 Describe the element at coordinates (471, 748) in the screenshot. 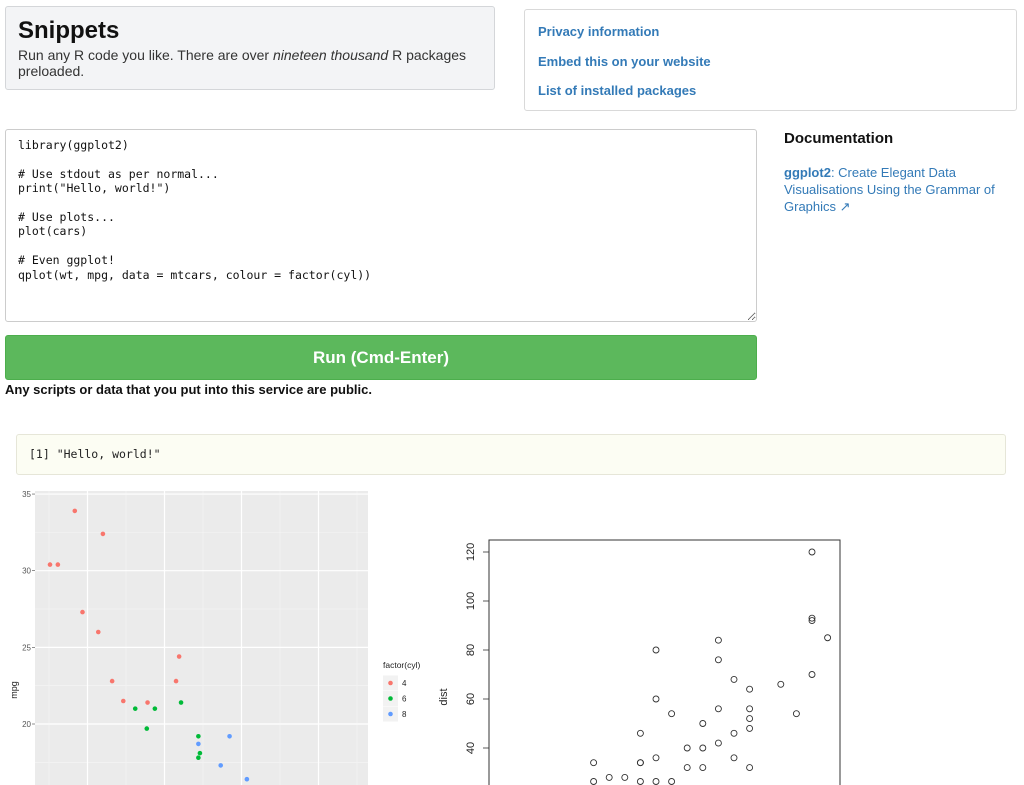

I see `y-tick-label: 40` at that location.